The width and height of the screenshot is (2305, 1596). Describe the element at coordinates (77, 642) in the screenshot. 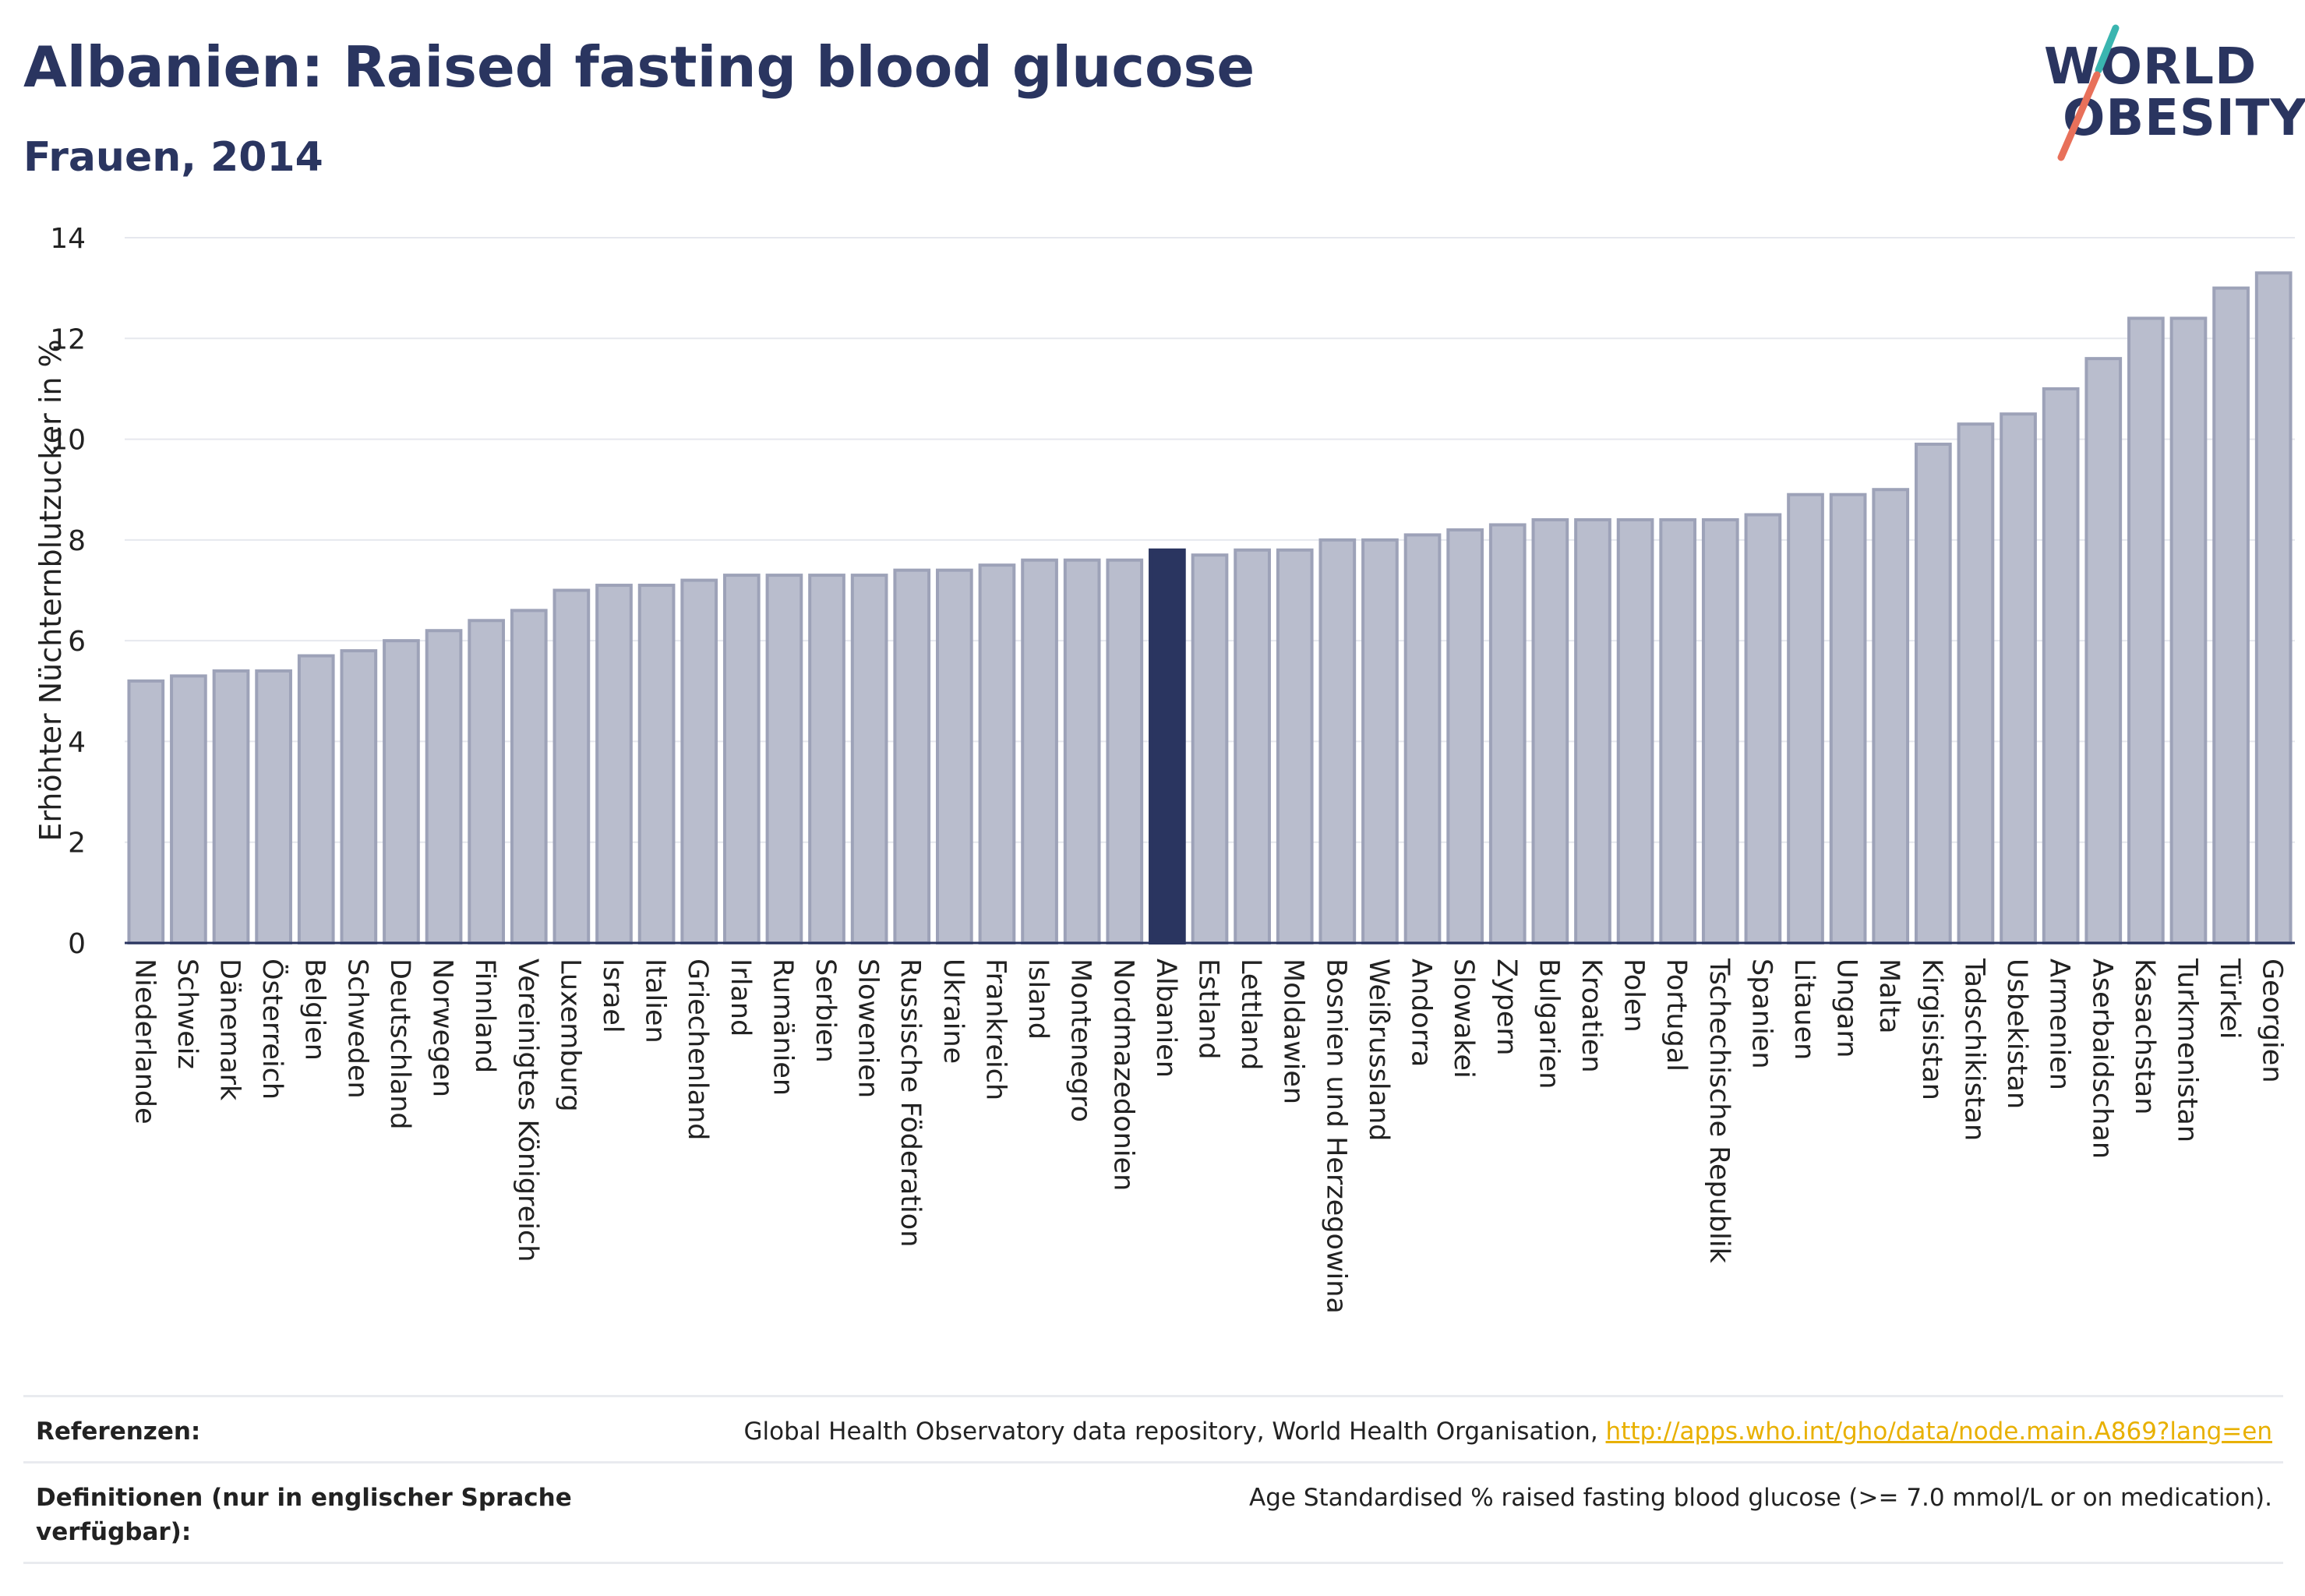

I see `y-tick-label: 6` at that location.